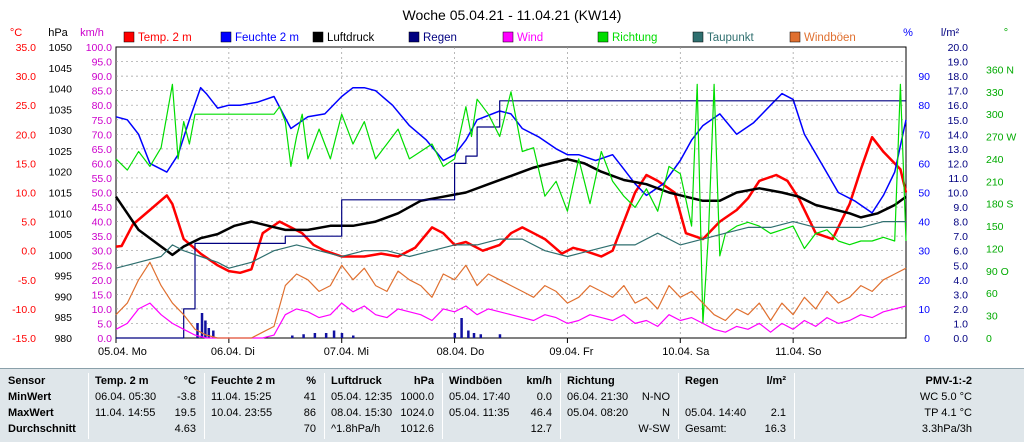  What do you see at coordinates (242, 413) in the screenshot?
I see `stats-hum-max-time: 10.04. 23:55` at bounding box center [242, 413].